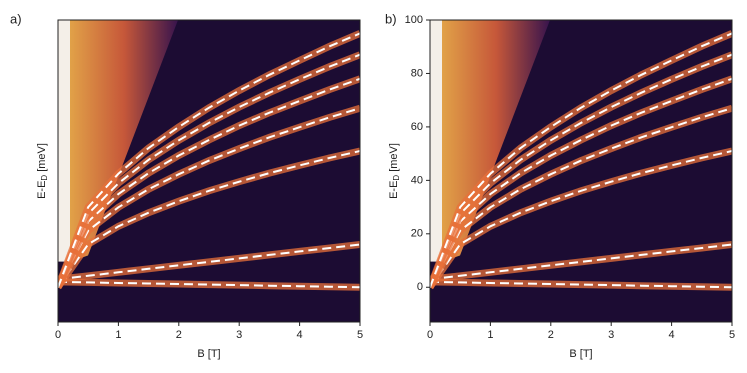 The image size is (747, 373). I want to click on y-tick-label: 0, so click(420, 287).